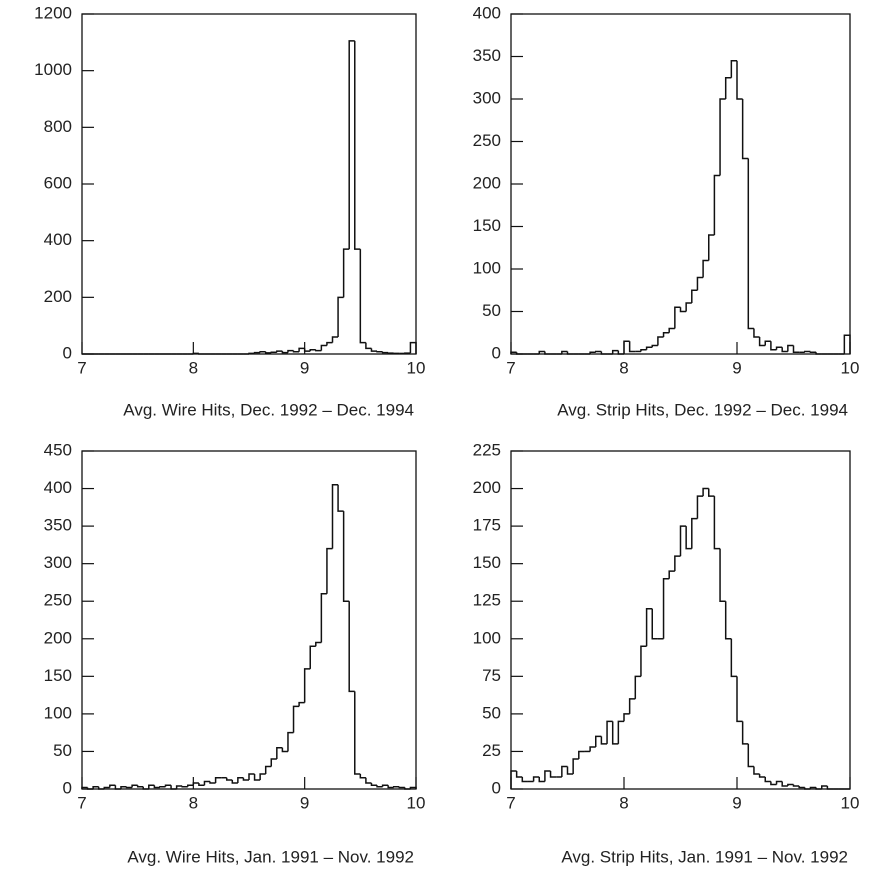  What do you see at coordinates (53, 69) in the screenshot?
I see `y-tick-label: 1000` at bounding box center [53, 69].